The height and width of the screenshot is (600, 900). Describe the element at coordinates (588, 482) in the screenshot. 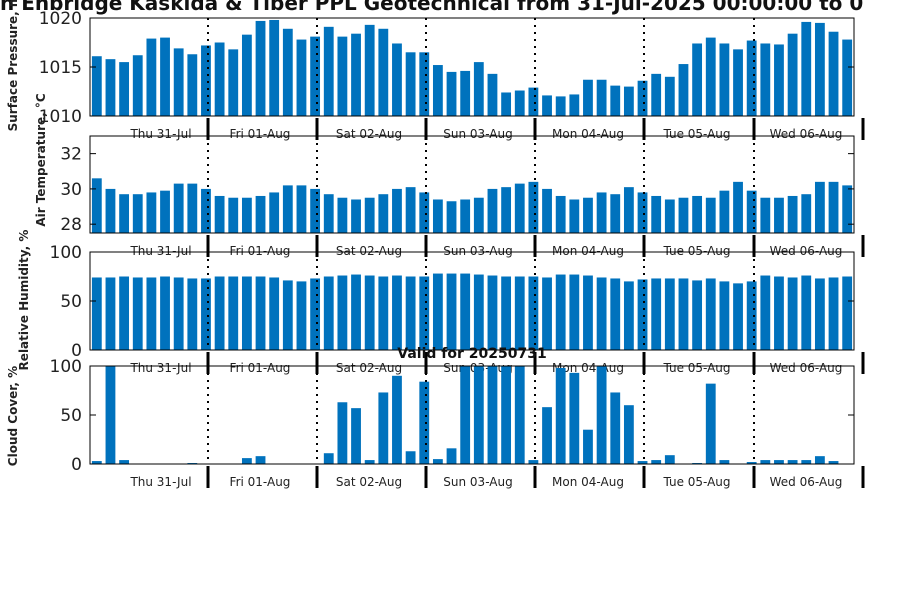

I see `x-tick-label: Mon 04-Aug` at that location.